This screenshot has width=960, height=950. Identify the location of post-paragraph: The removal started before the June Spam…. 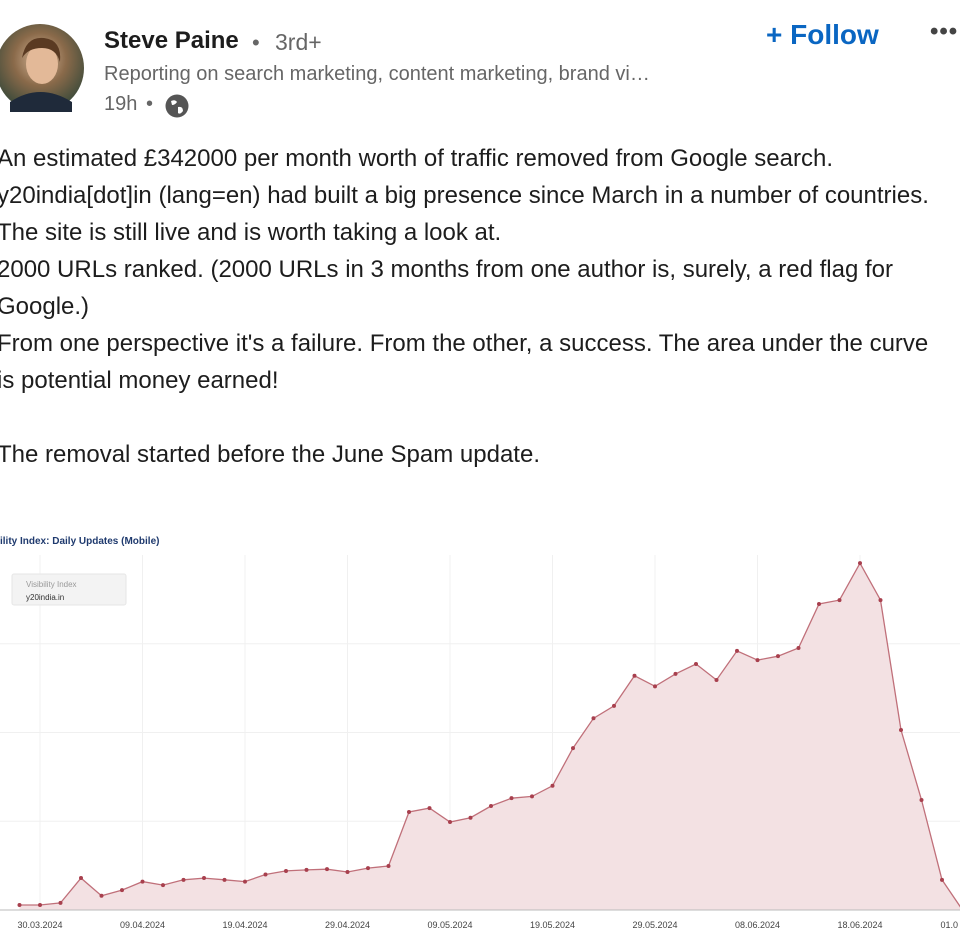
(270, 454).